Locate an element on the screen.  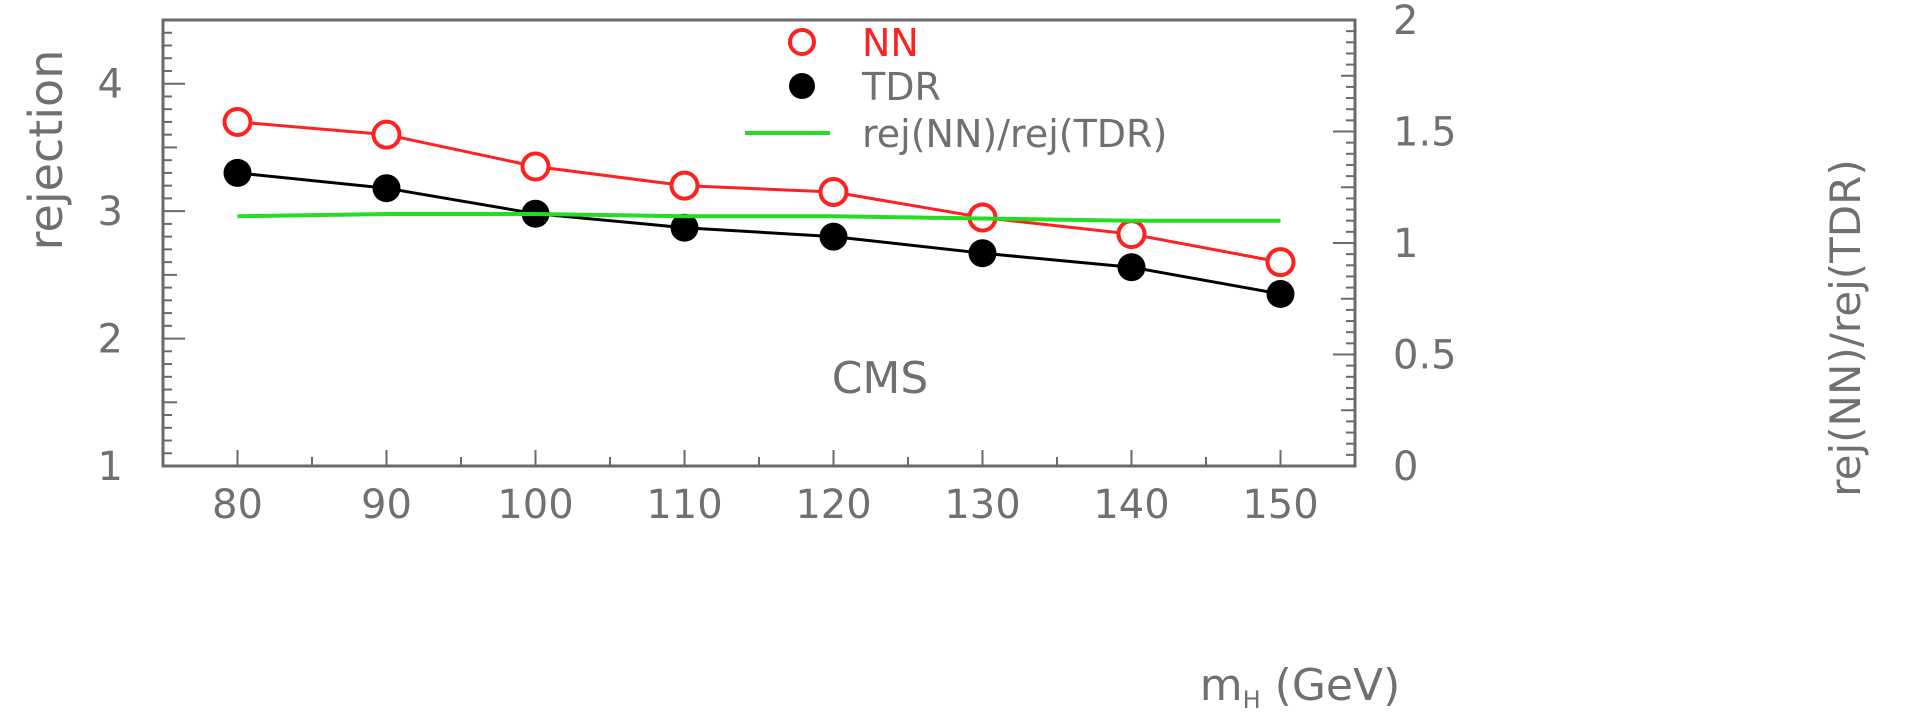
x-tick-label: 90 is located at coordinates (386, 505).